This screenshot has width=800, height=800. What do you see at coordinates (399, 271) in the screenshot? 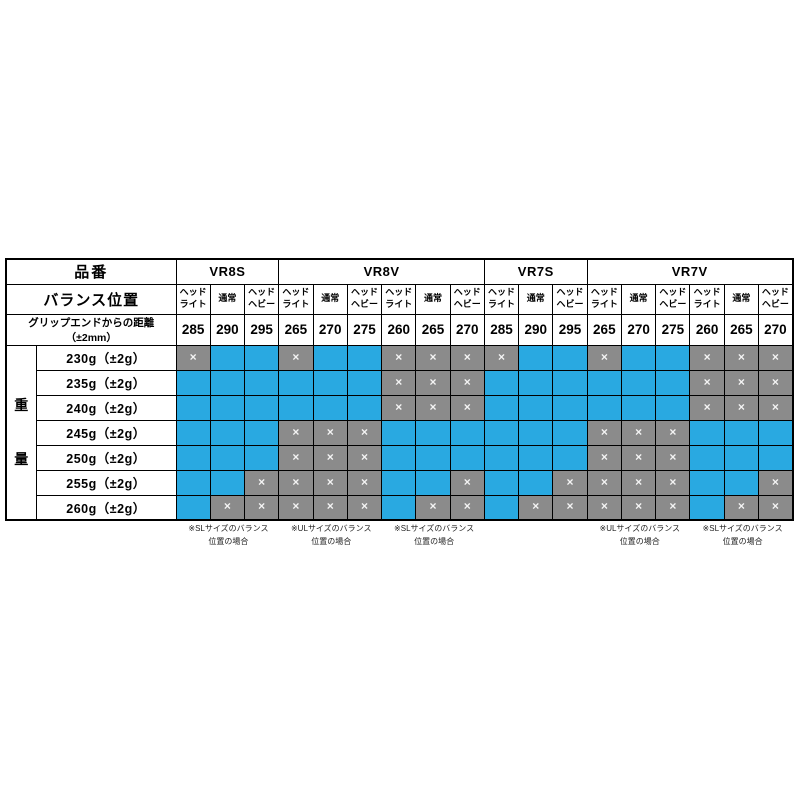
I see `product-code-row: 品番 VR8S VR8V VR7S VR7V` at bounding box center [399, 271].